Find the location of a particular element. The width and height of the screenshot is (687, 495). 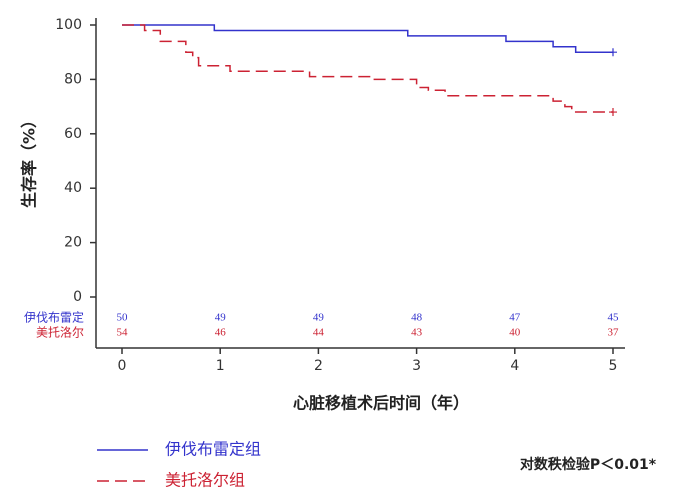

x-axis-label: 心脏移植术后时间（年） is located at coordinates (381, 403).